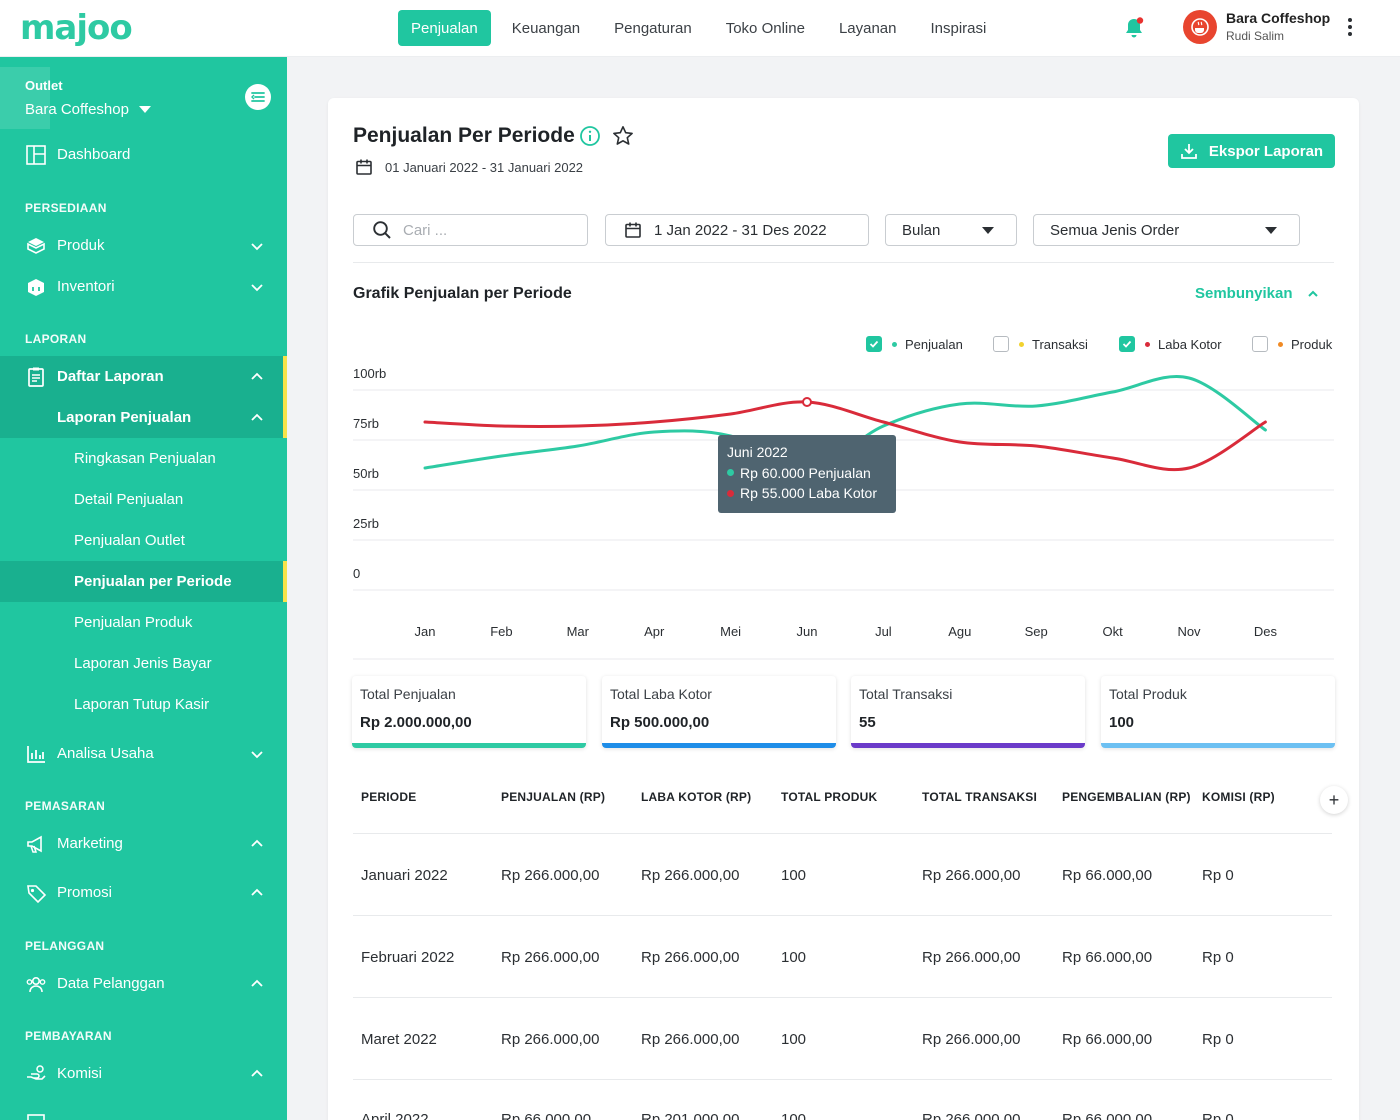 The height and width of the screenshot is (1120, 1400). What do you see at coordinates (1021, 344) in the screenshot?
I see `legend-dot` at bounding box center [1021, 344].